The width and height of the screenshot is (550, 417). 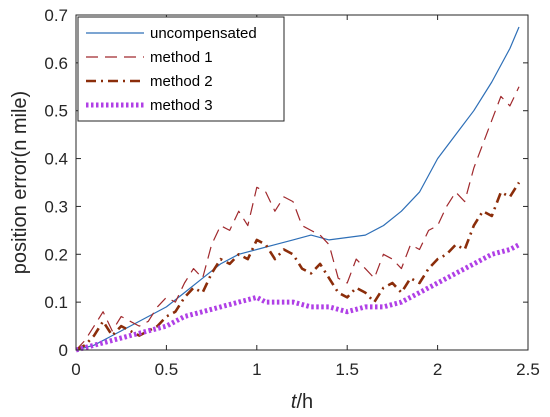 I want to click on x-tick-label: 2.5, so click(x=528, y=369).